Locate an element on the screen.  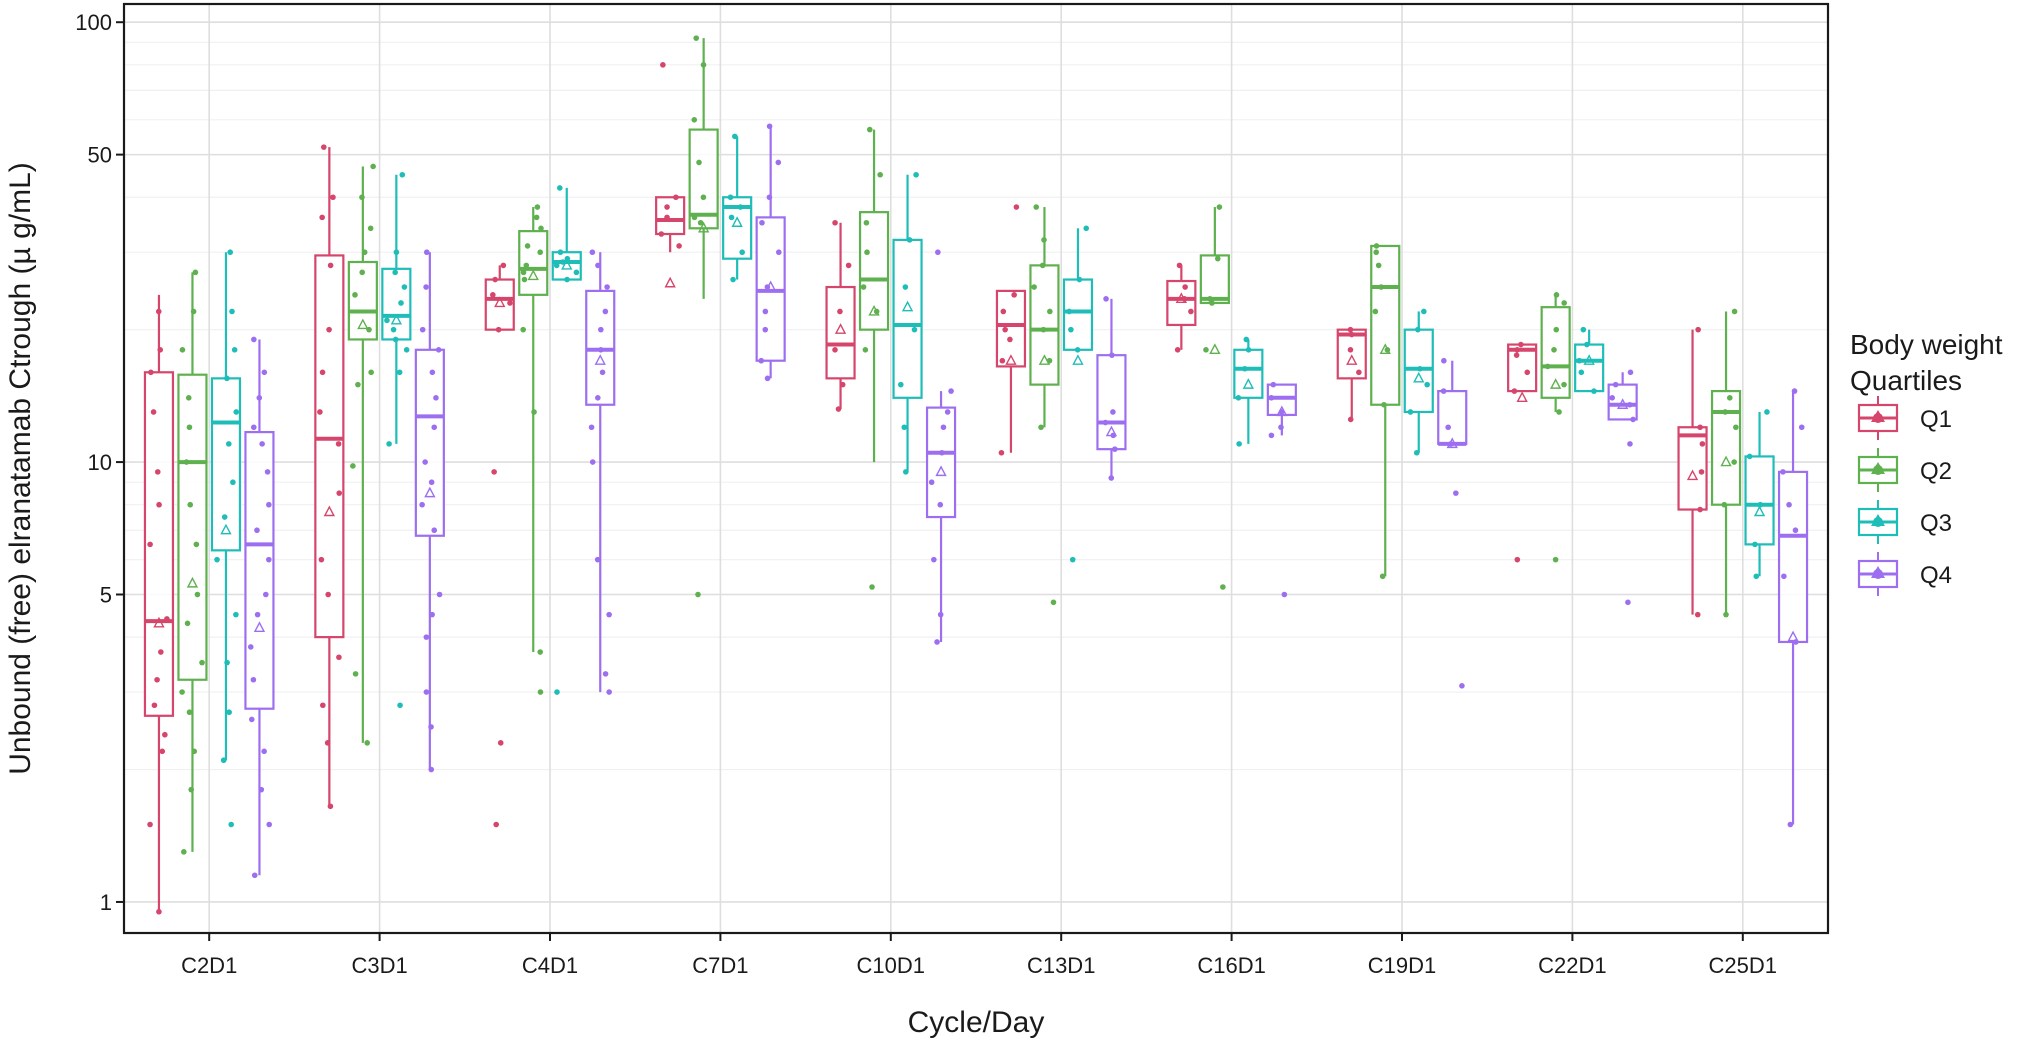
x-tick-label: C3D1 is located at coordinates (379, 965).